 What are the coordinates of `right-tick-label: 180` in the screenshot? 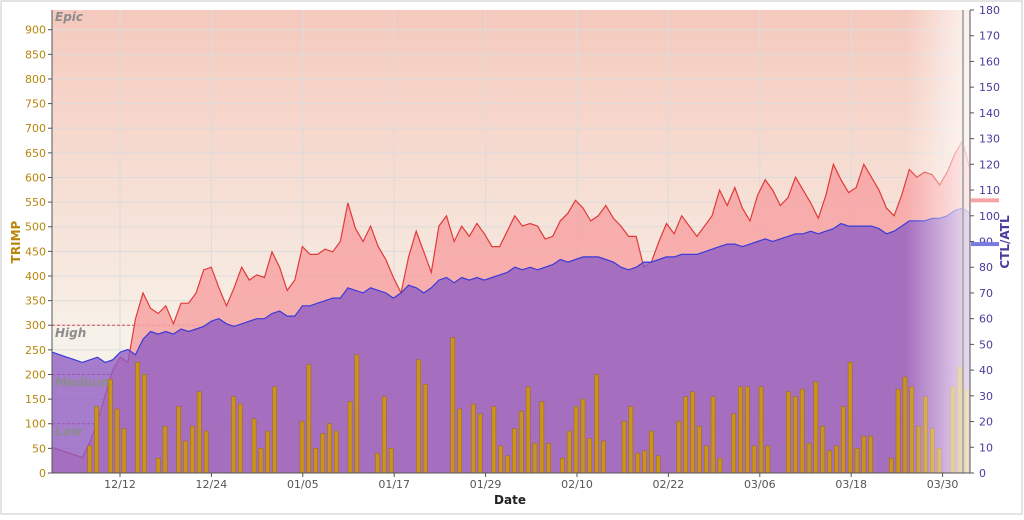 It's located at (989, 10).